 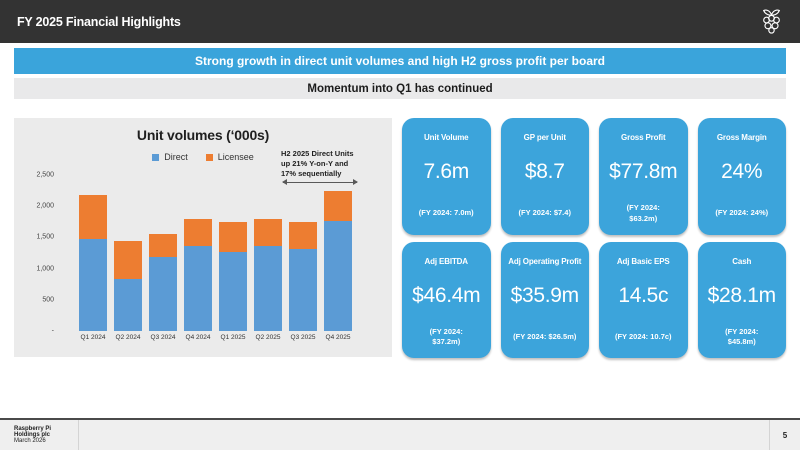 I want to click on footer-company: Raspberry Pi Holdings plc, so click(x=33, y=432).